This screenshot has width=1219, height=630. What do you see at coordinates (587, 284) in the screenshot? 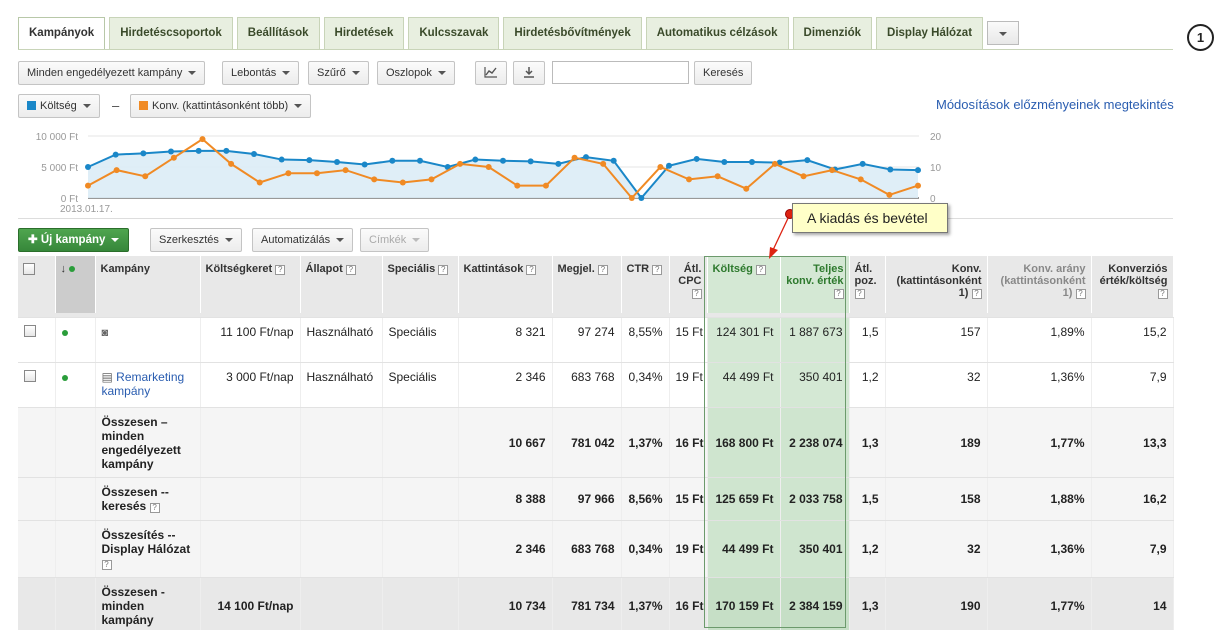
I see `header-impressions: Megjel. ?` at bounding box center [587, 284].